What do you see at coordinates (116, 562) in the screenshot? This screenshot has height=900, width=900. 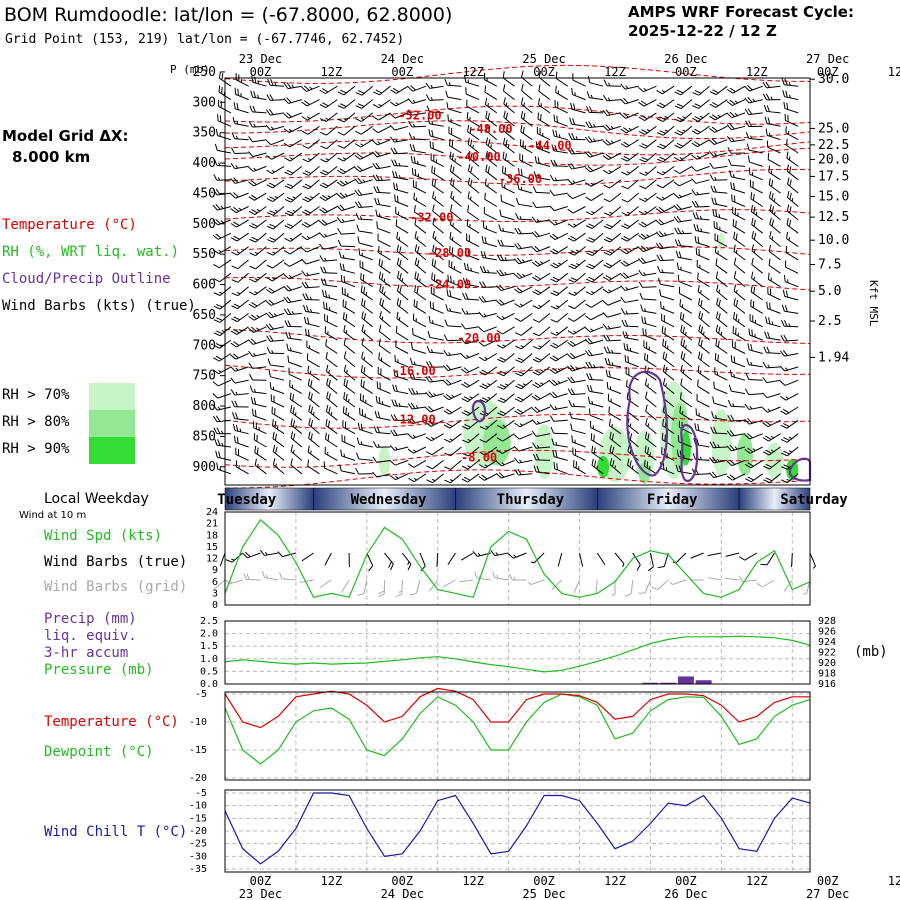 I see `wind-barbs-true-legend: Wind Barbs (true)` at bounding box center [116, 562].